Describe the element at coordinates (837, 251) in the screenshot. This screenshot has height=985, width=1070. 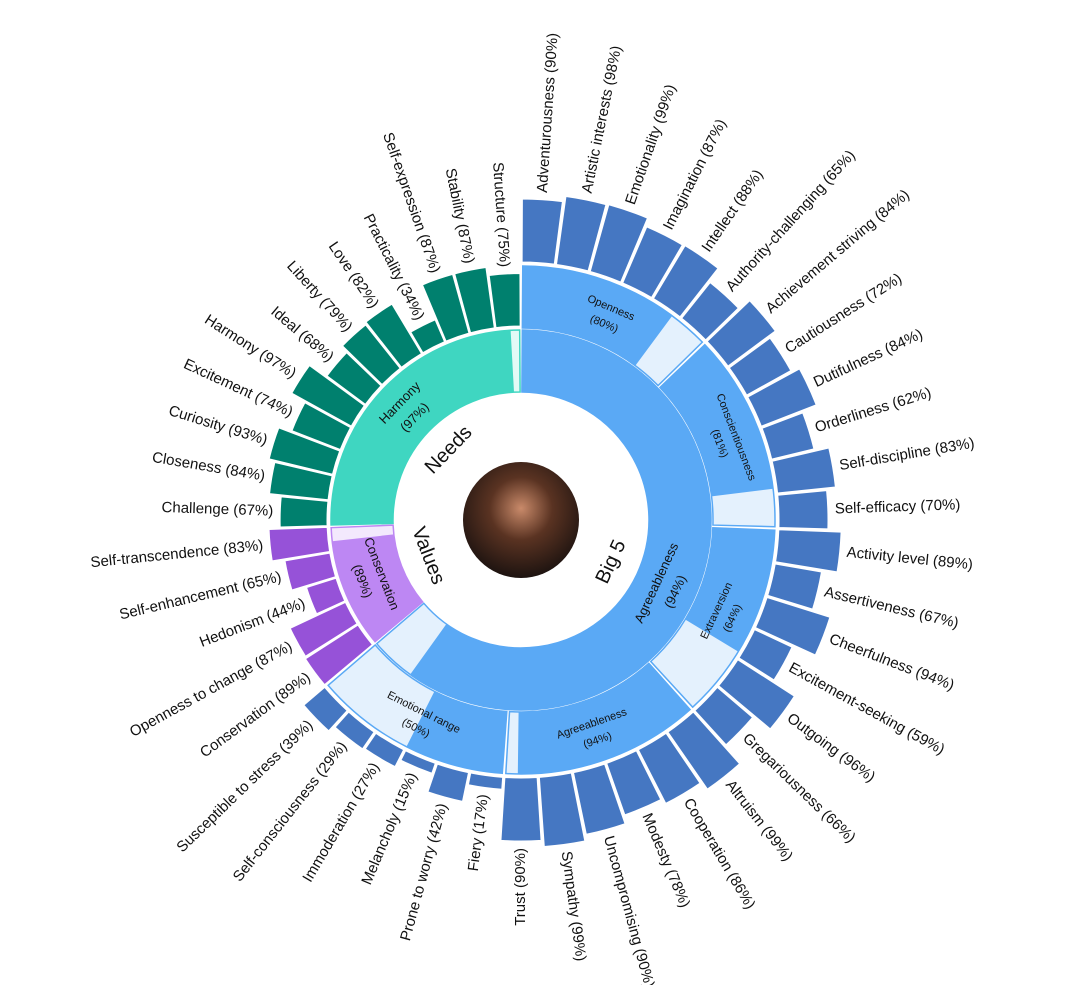
I see `facet-label: Achievement striving (84%)` at that location.